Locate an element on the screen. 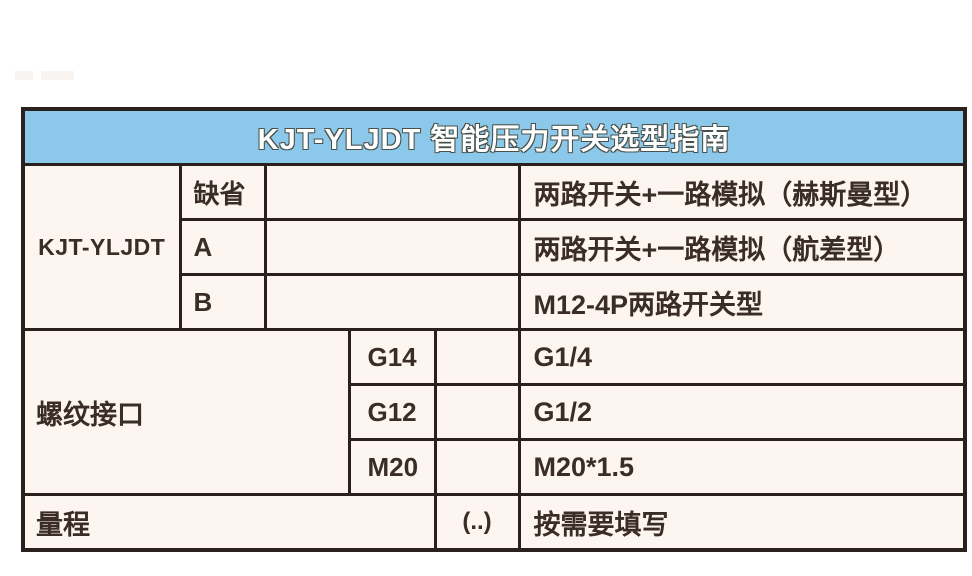 Image resolution: width=972 pixels, height=576 pixels. table-row: A 两路开关+一路模拟（航差型） is located at coordinates (495, 247).